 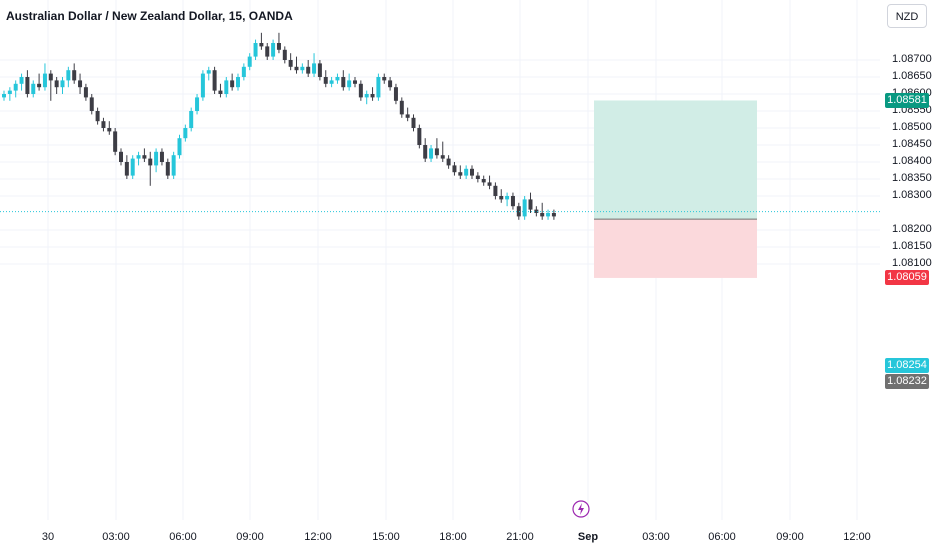 What do you see at coordinates (907, 100) in the screenshot?
I see `take-profit-price-tag: 1.08581` at bounding box center [907, 100].